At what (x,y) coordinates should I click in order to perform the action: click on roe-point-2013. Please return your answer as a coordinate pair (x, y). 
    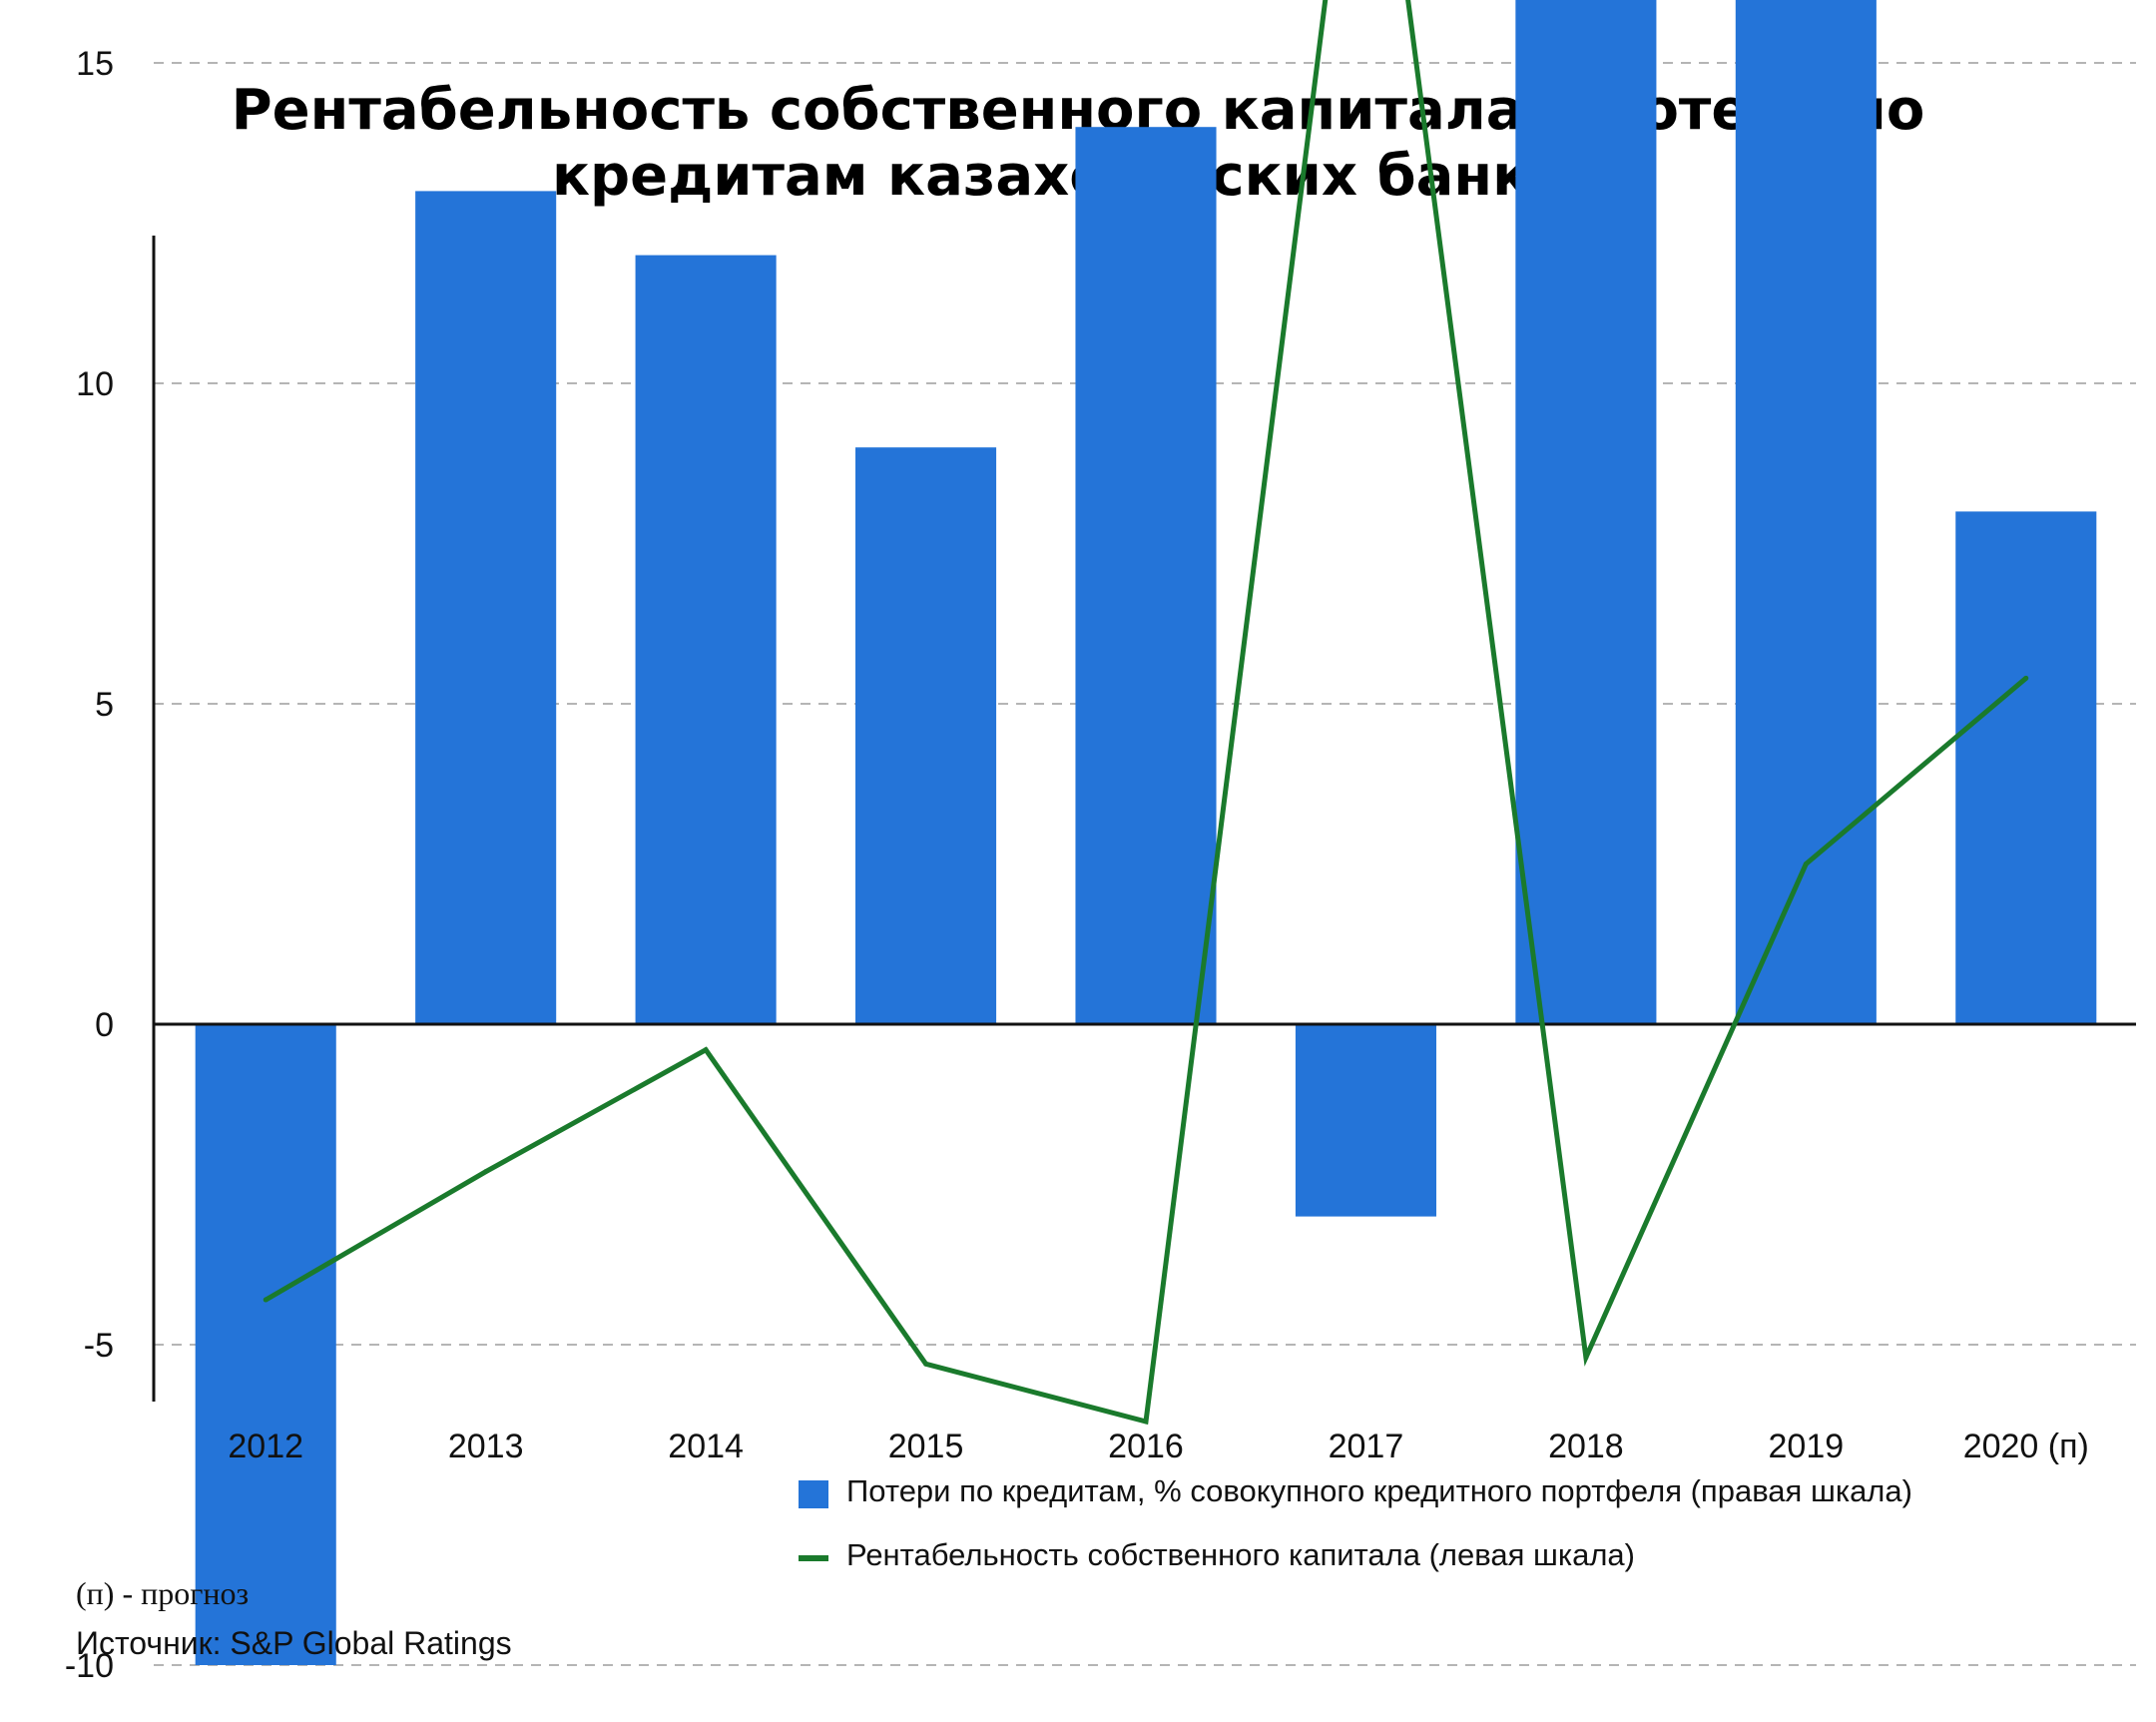
    Looking at the image, I should click on (486, 1172).